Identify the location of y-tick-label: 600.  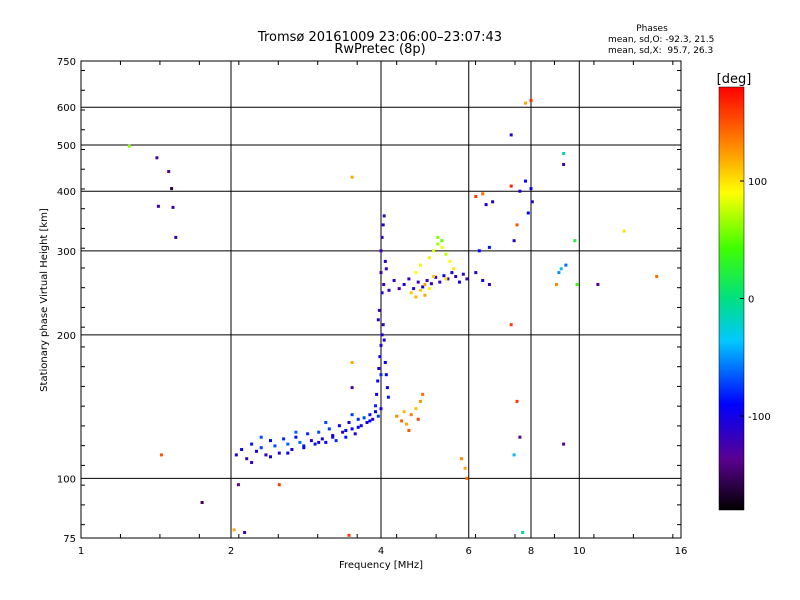
(66, 108).